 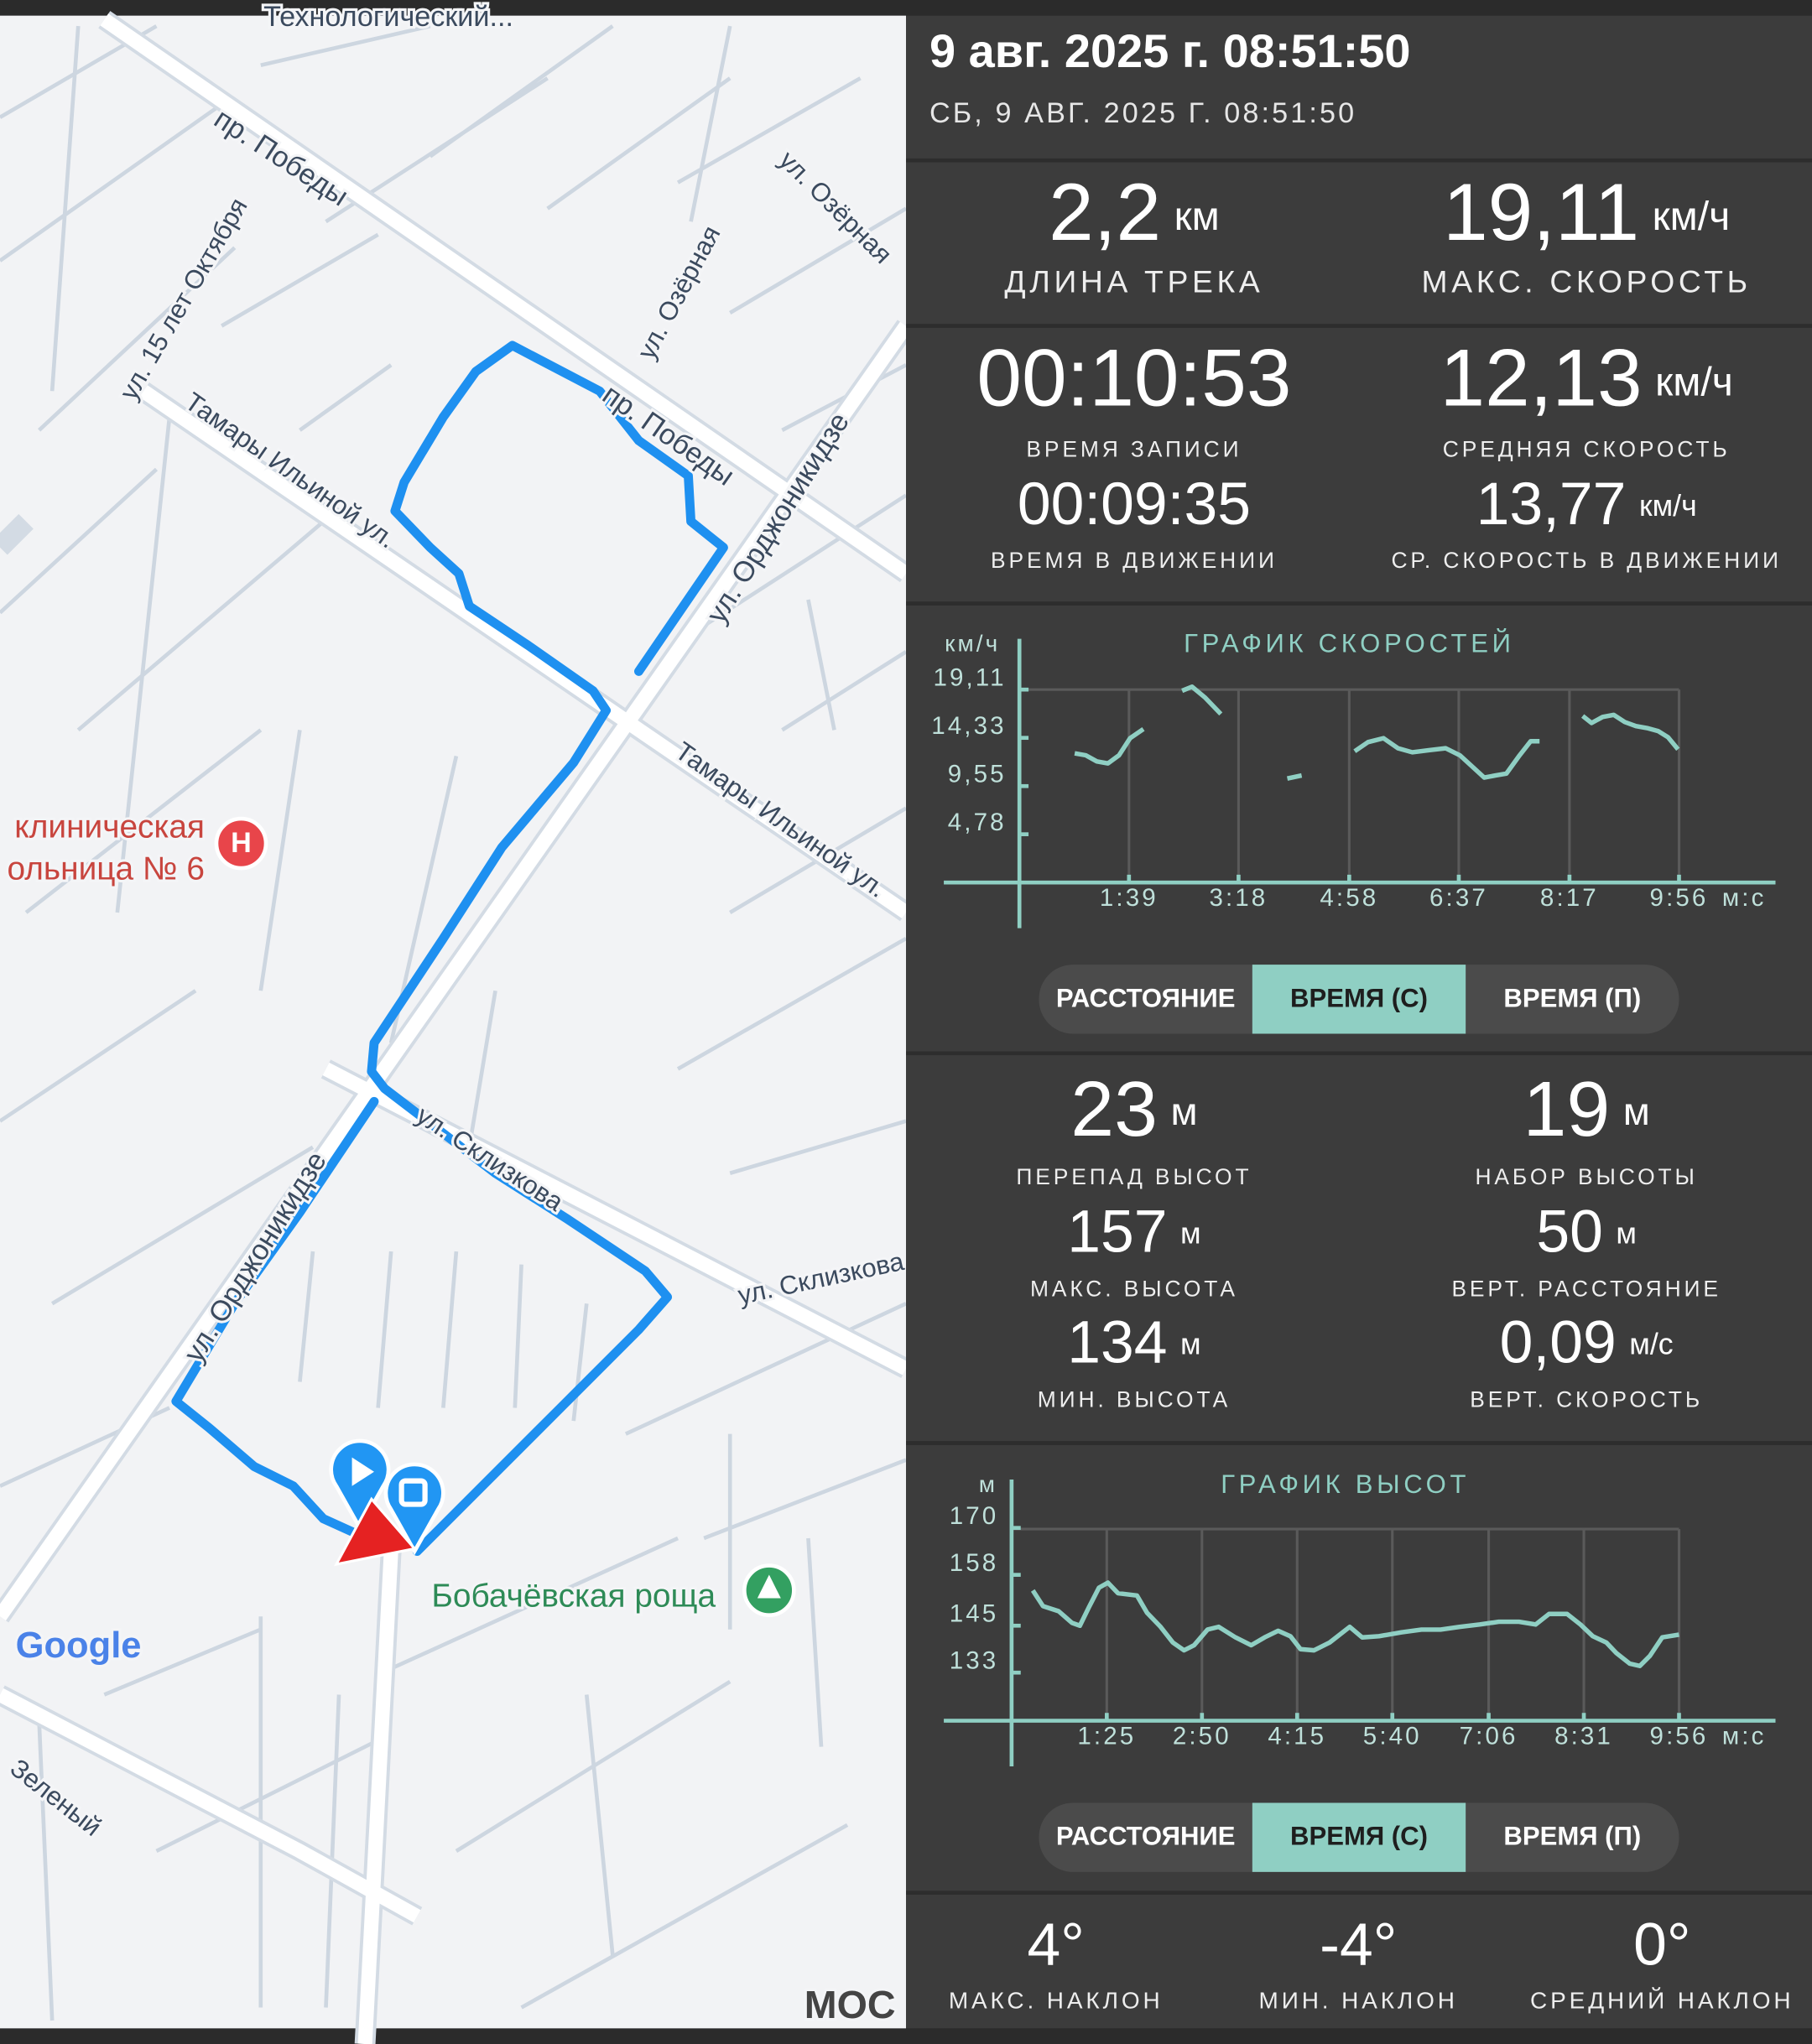 I want to click on stat-label: МАКС. НАКЛОН, so click(x=1056, y=2001).